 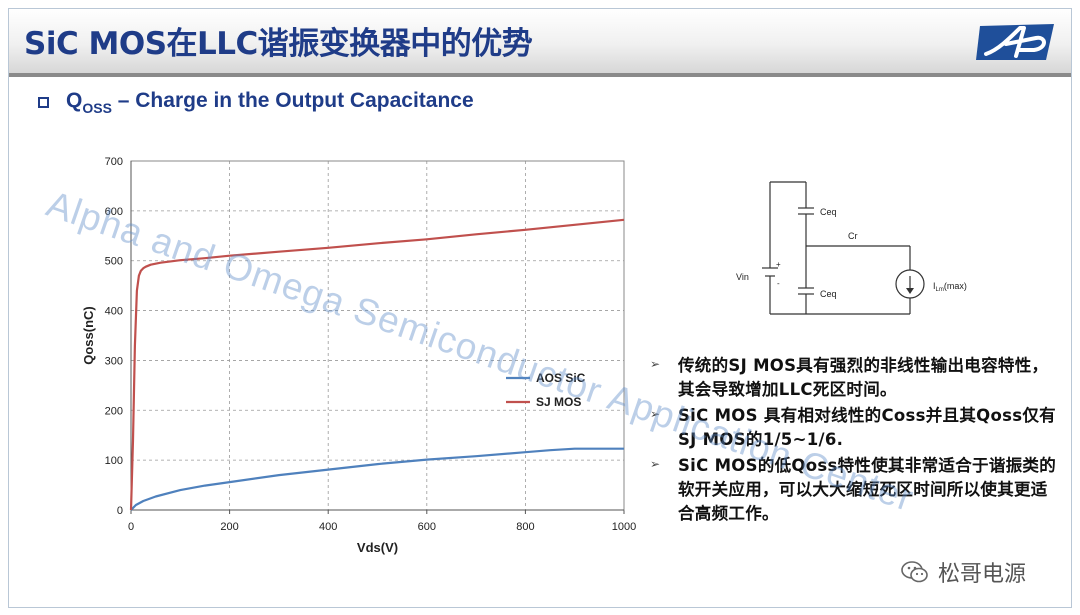 I want to click on brand-badge: 松哥电源, so click(x=963, y=572).